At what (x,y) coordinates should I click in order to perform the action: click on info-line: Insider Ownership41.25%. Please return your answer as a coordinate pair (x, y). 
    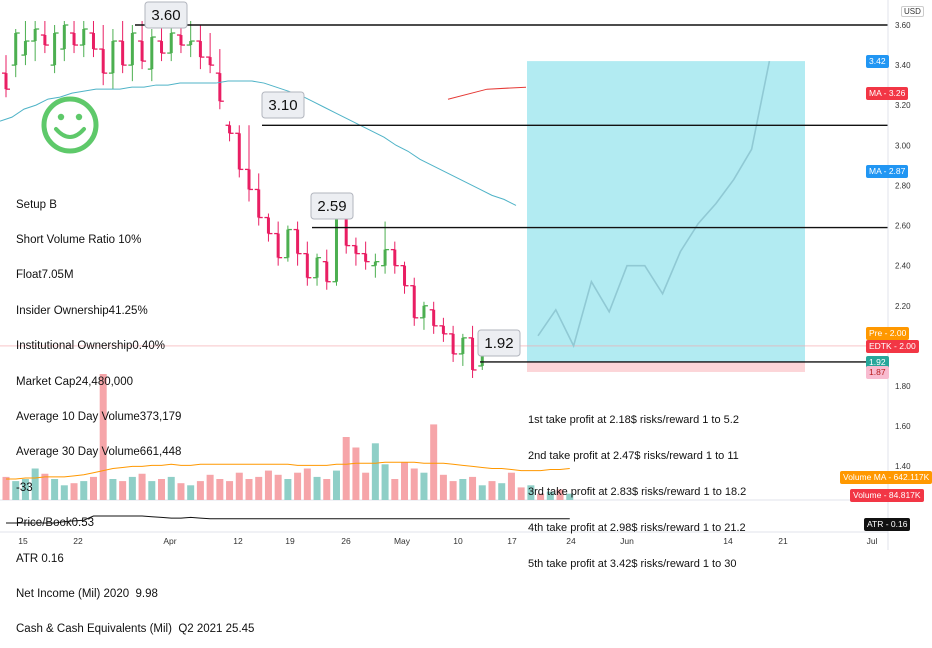
    Looking at the image, I should click on (82, 310).